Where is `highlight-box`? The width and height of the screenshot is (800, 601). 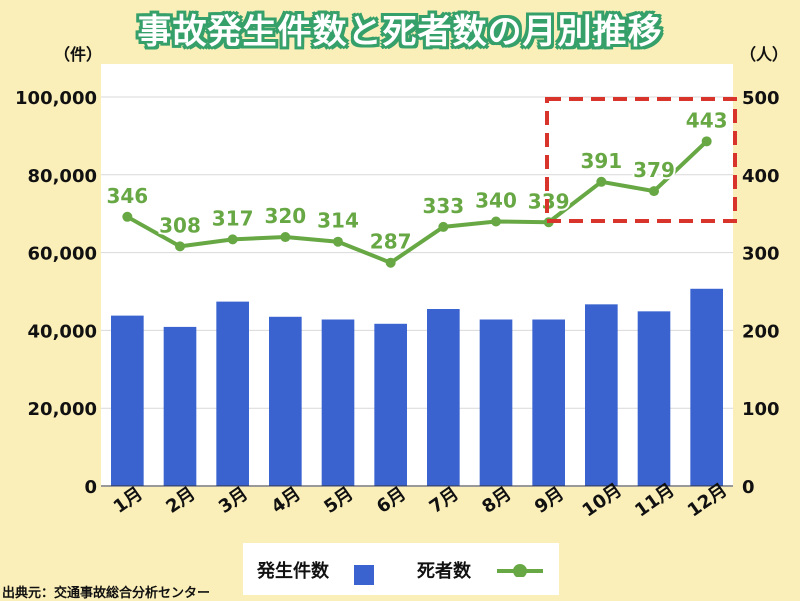
highlight-box is located at coordinates (641, 160).